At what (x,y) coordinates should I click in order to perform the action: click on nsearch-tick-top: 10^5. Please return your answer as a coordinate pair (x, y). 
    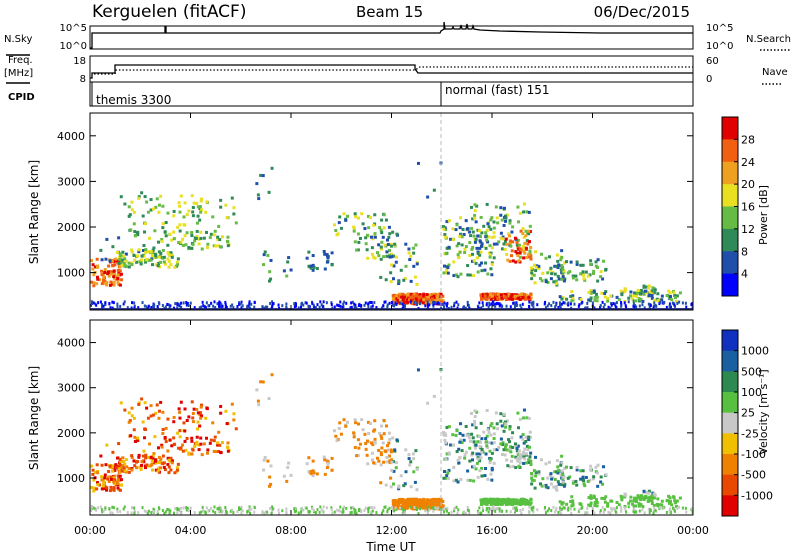
    Looking at the image, I should click on (719, 28).